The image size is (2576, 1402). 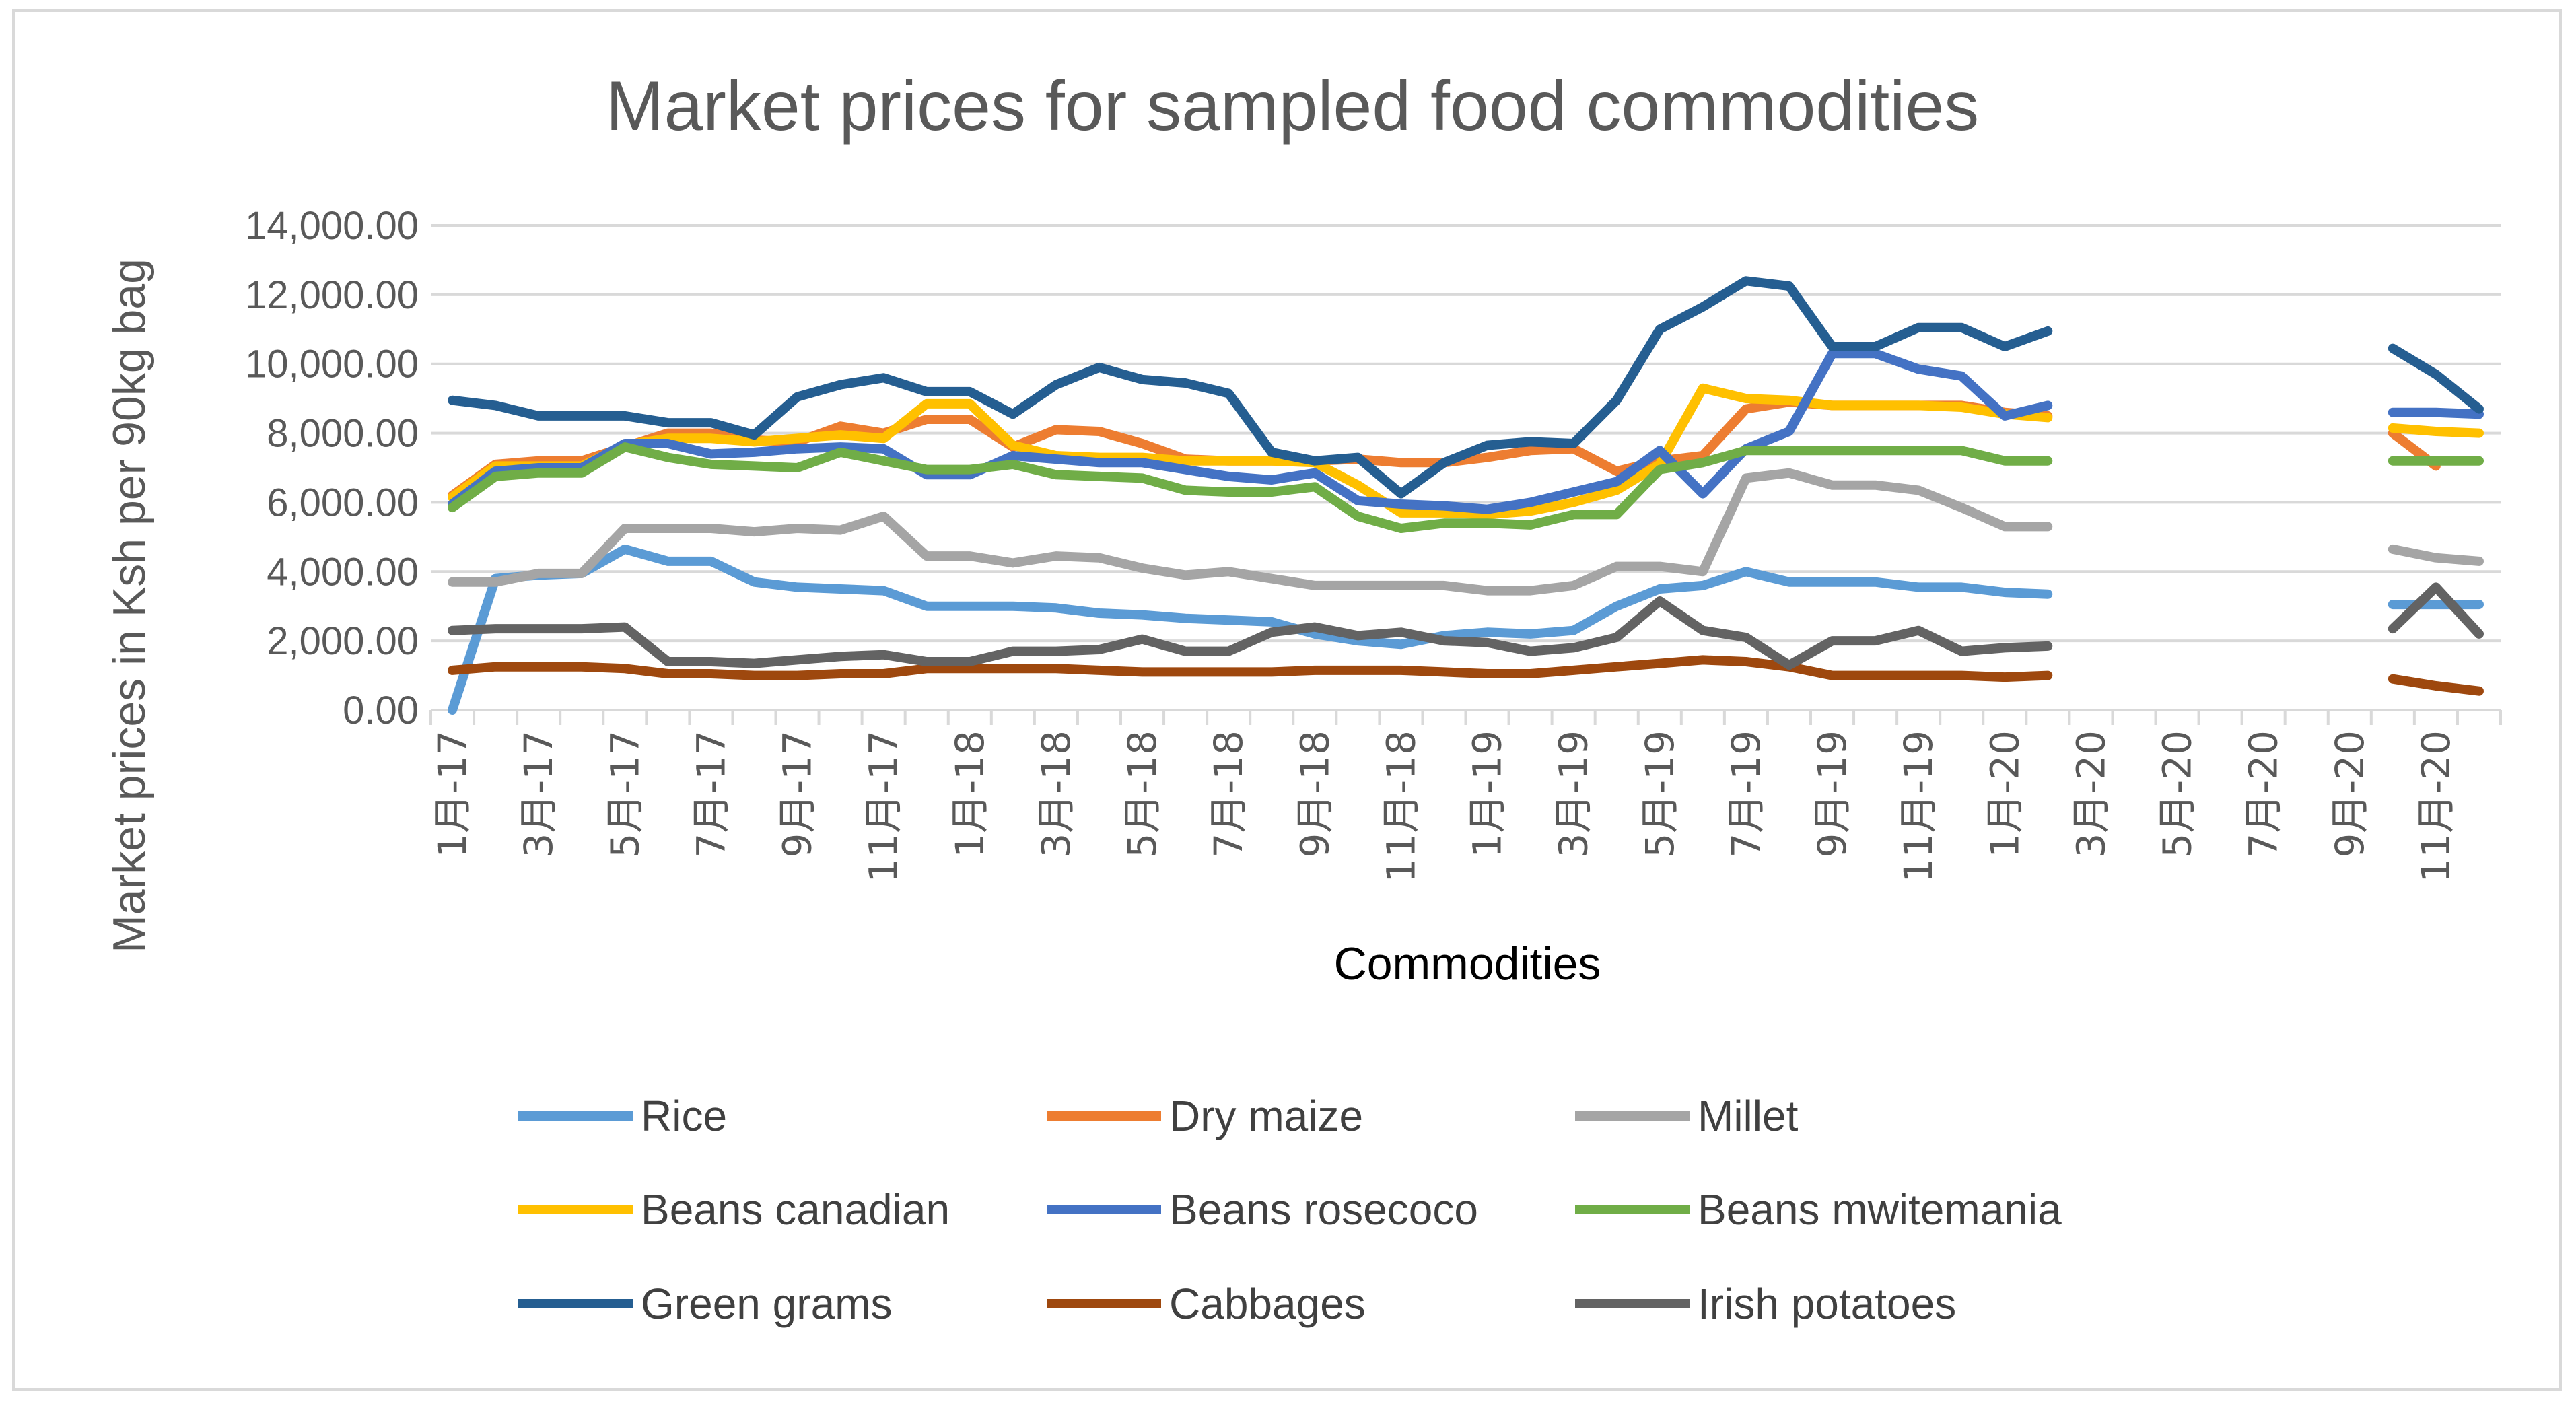 I want to click on x-tick-label: 7月-20, so click(x=2264, y=794).